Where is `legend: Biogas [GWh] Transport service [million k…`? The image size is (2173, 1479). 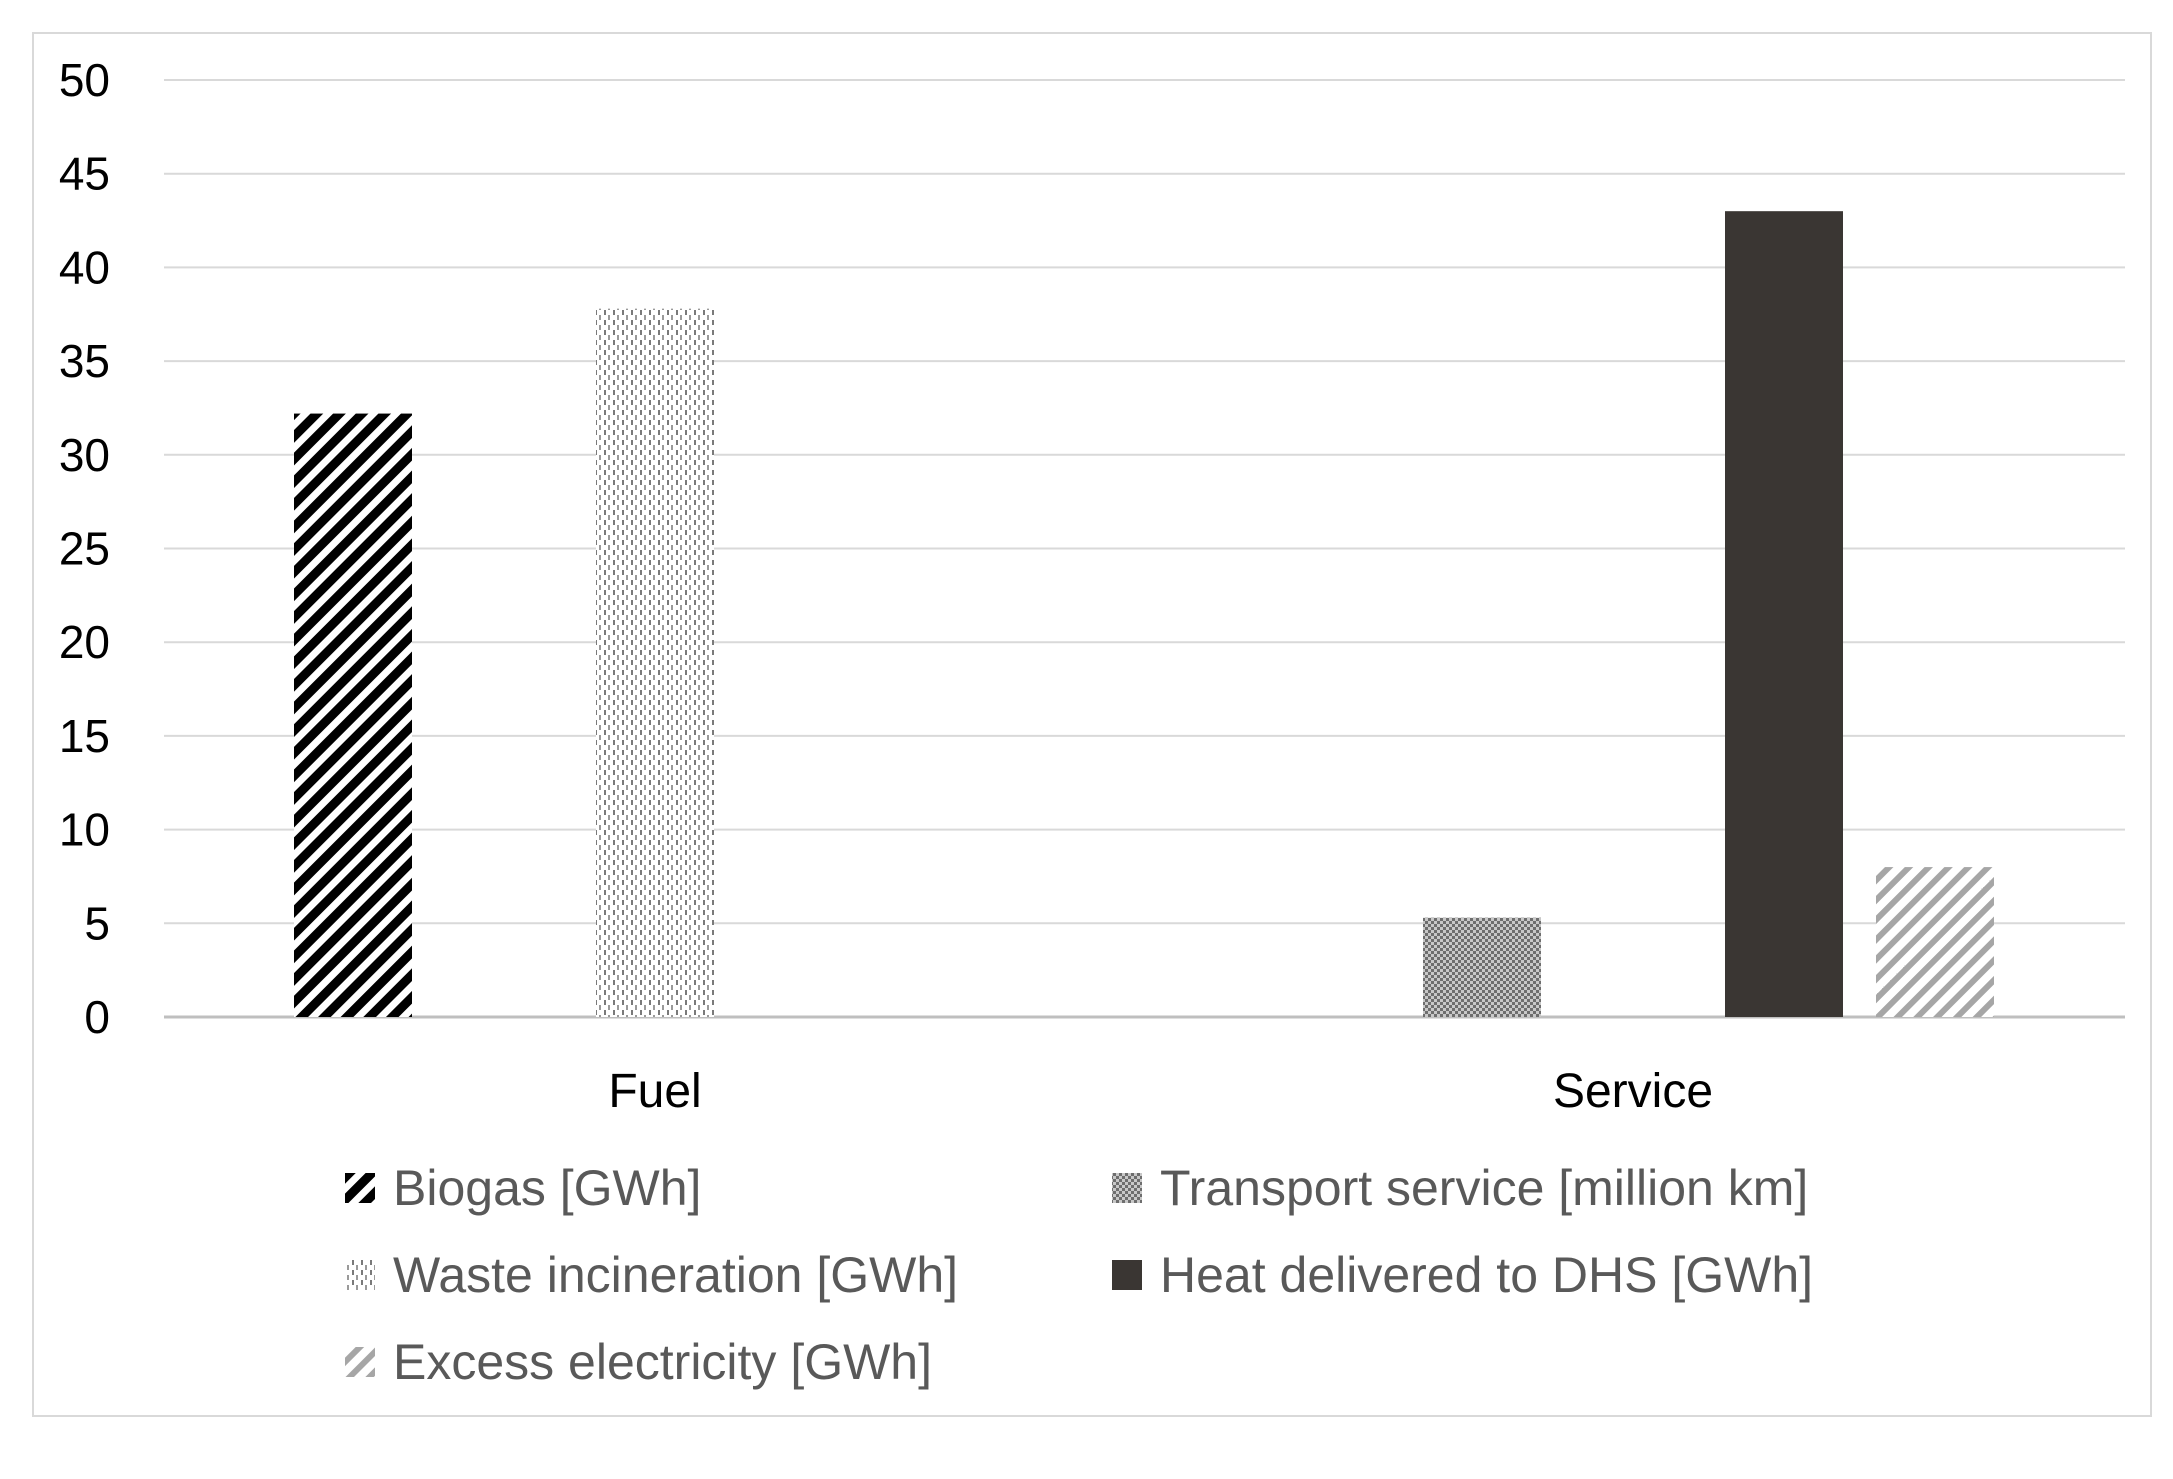 legend: Biogas [GWh] Transport service [million k… is located at coordinates (1079, 1275).